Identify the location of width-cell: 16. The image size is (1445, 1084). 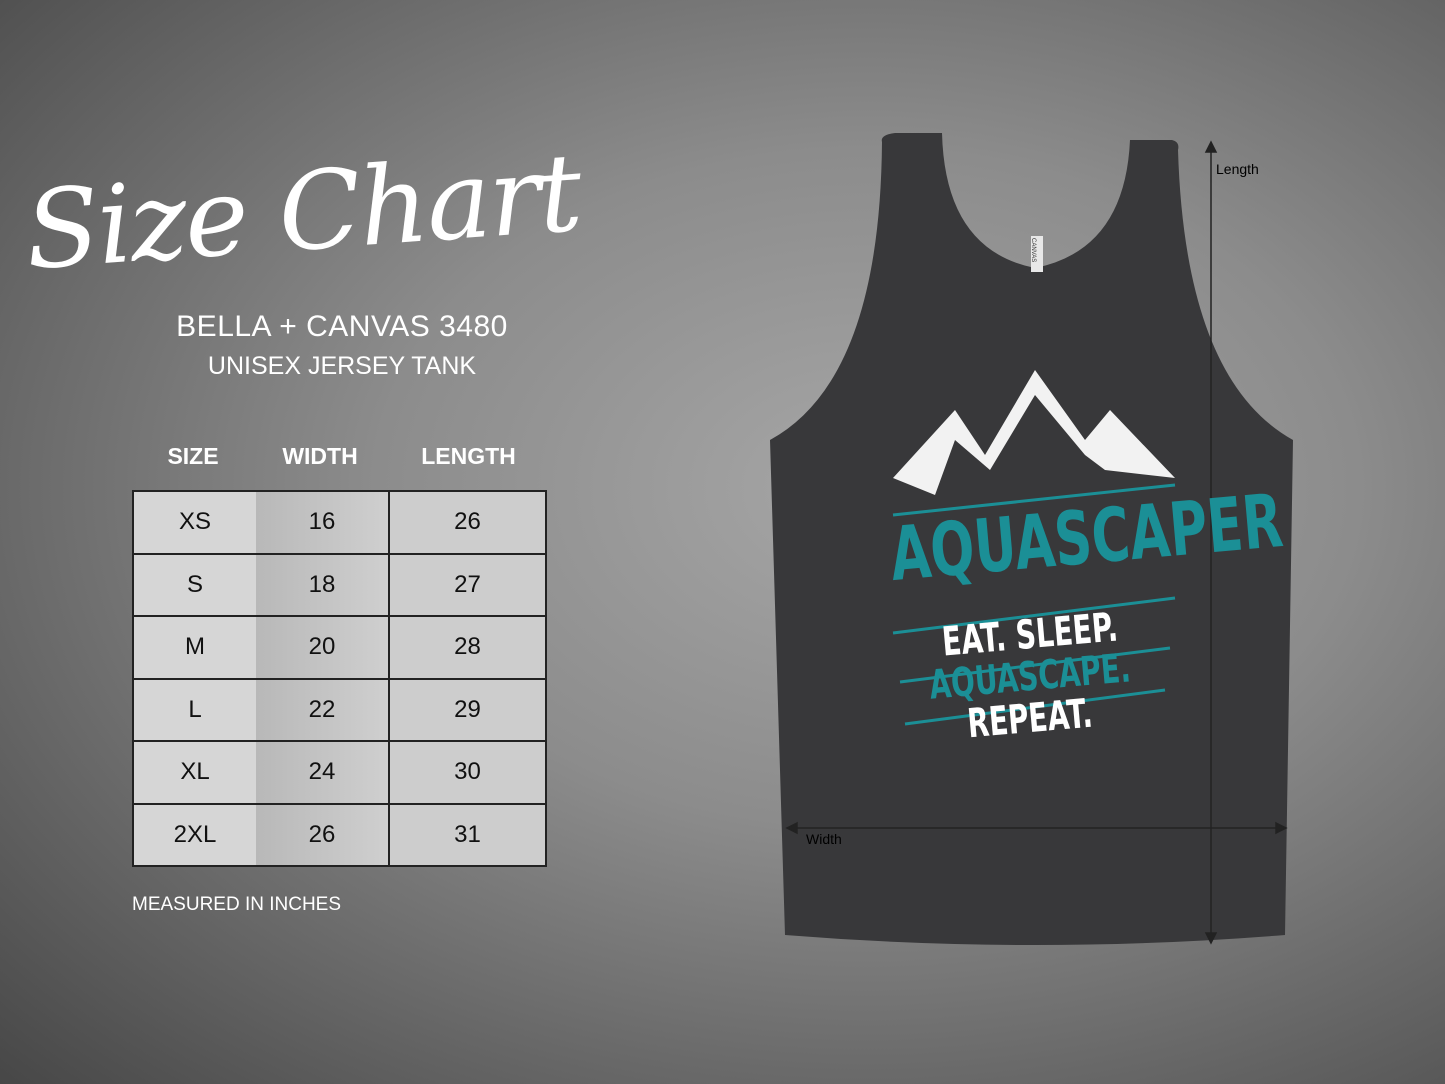
(323, 522).